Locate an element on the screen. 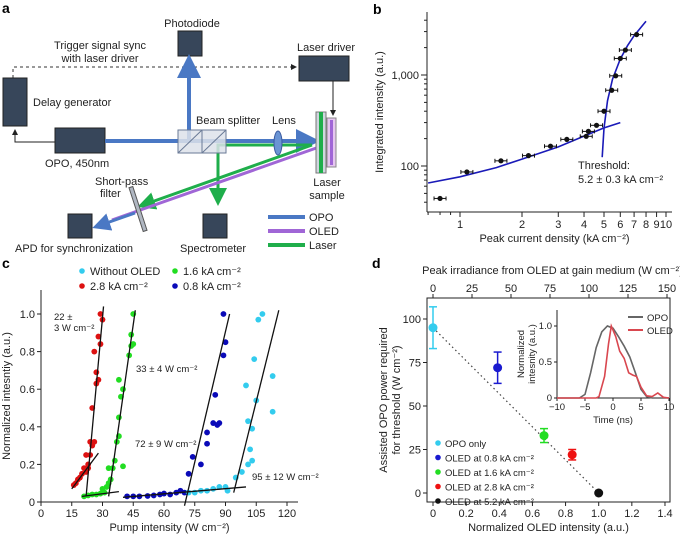 The image size is (680, 537). y-tick-label: 1.0 is located at coordinates (27, 315).